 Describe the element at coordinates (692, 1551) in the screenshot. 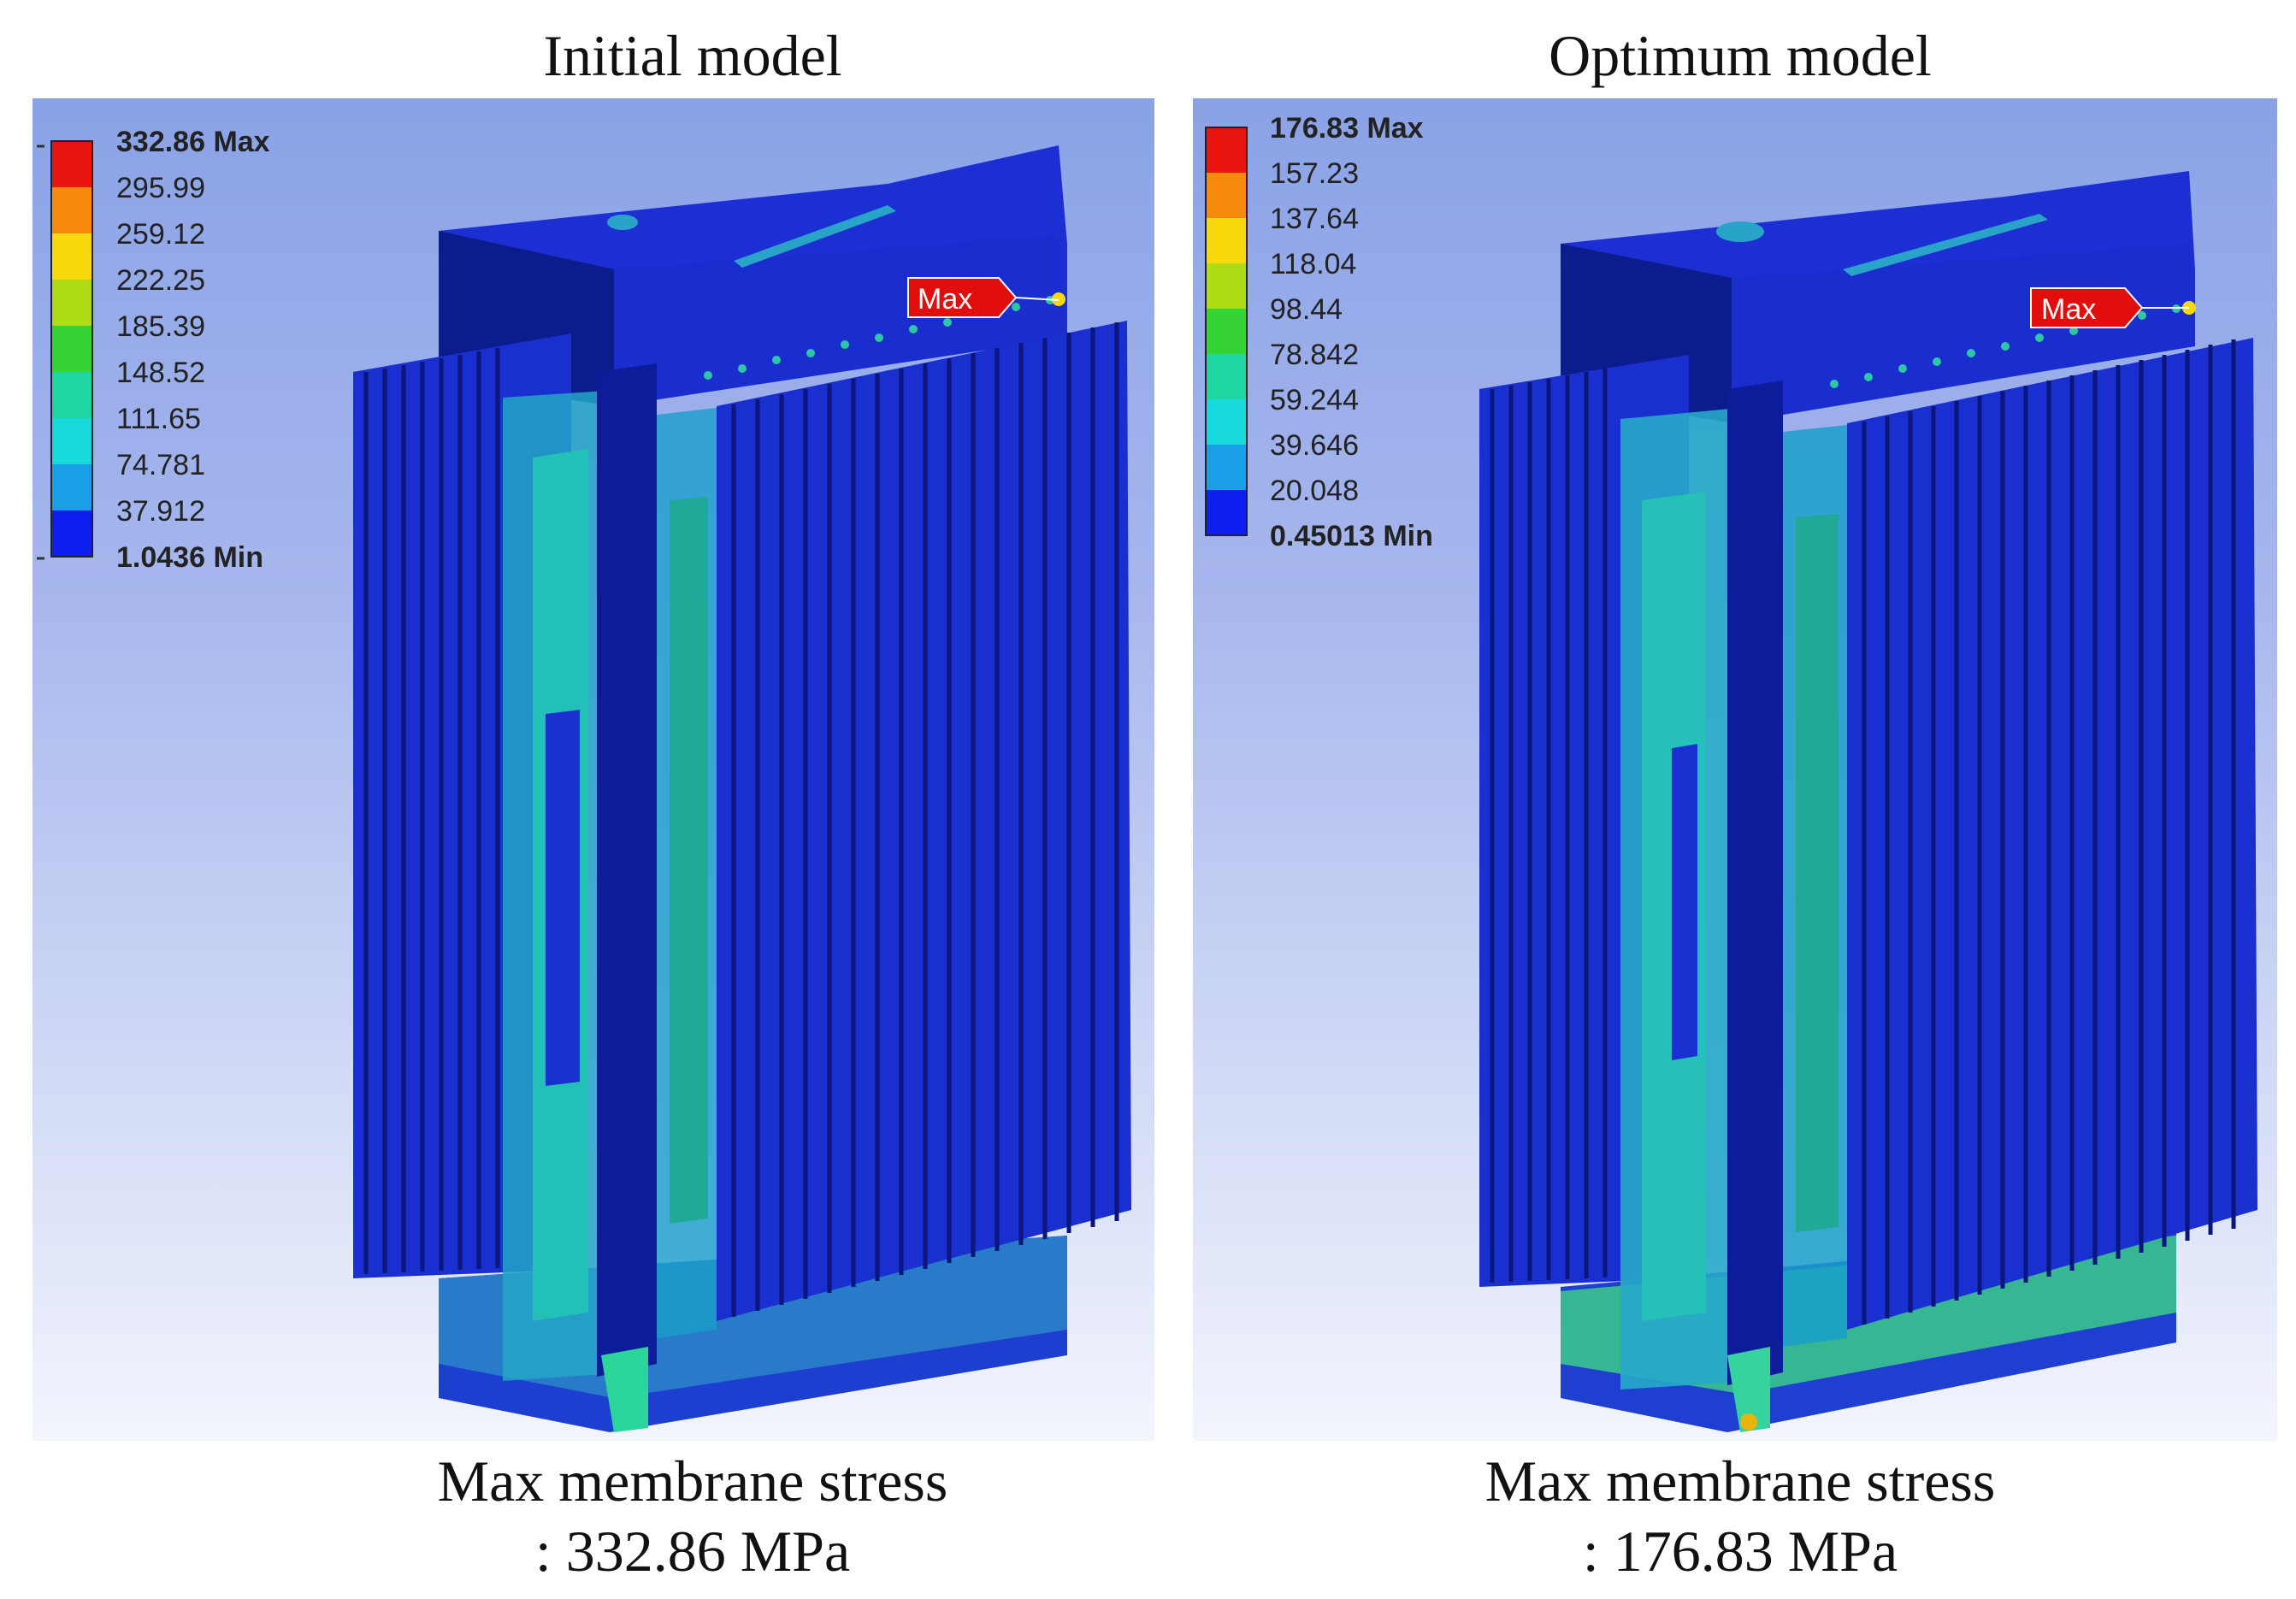

I see `caption-line2-initial: : 332.86 MPa` at that location.